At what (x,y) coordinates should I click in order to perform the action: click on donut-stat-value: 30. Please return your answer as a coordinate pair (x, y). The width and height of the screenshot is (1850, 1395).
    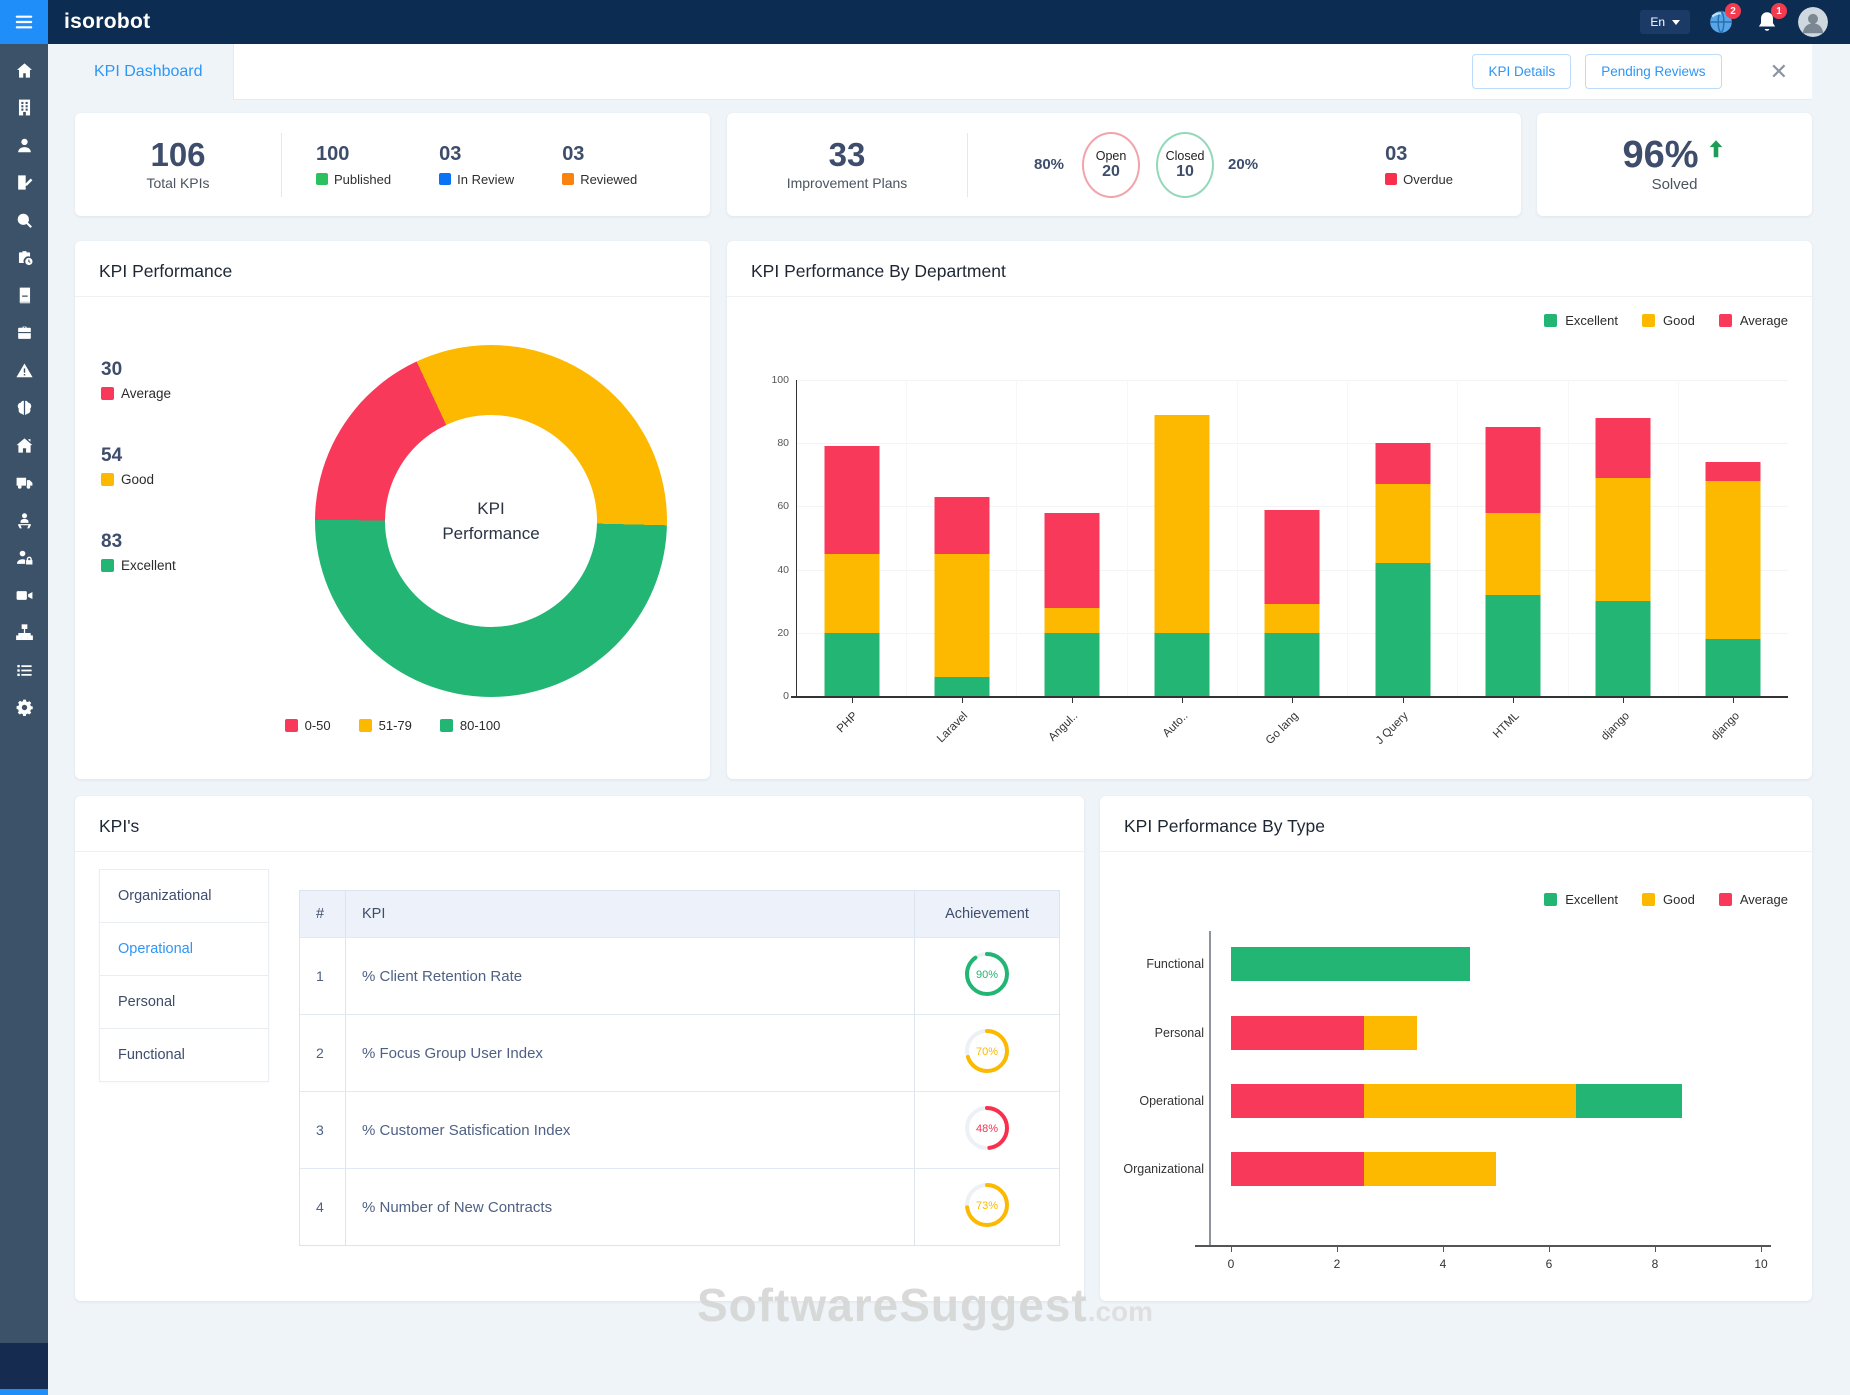
    Looking at the image, I should click on (112, 369).